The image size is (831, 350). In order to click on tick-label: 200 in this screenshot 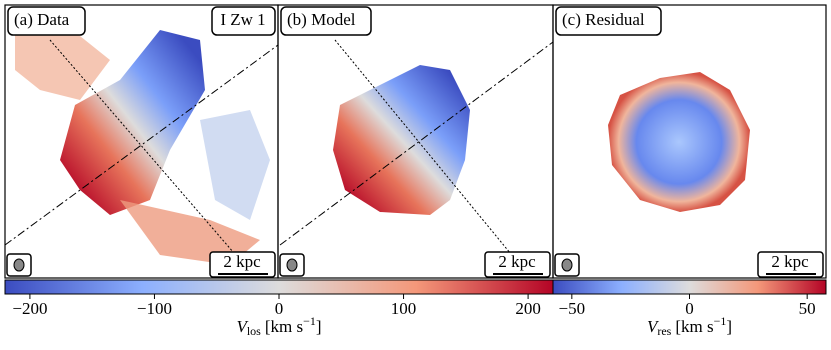, I will do `click(528, 308)`.